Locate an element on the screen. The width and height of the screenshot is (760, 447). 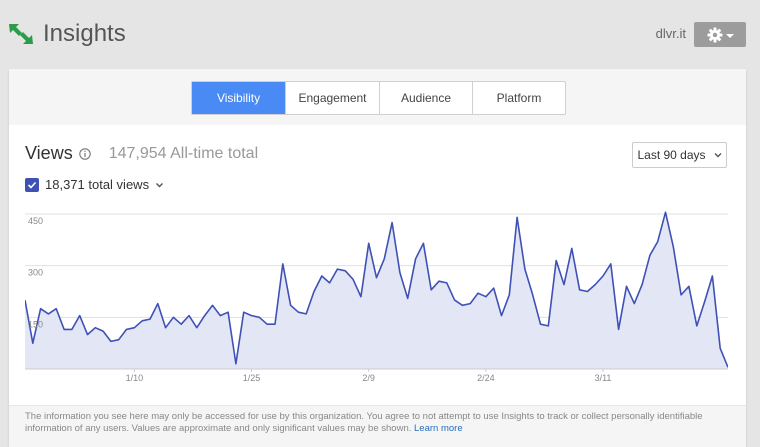
y-tick-label: 450 is located at coordinates (35, 221).